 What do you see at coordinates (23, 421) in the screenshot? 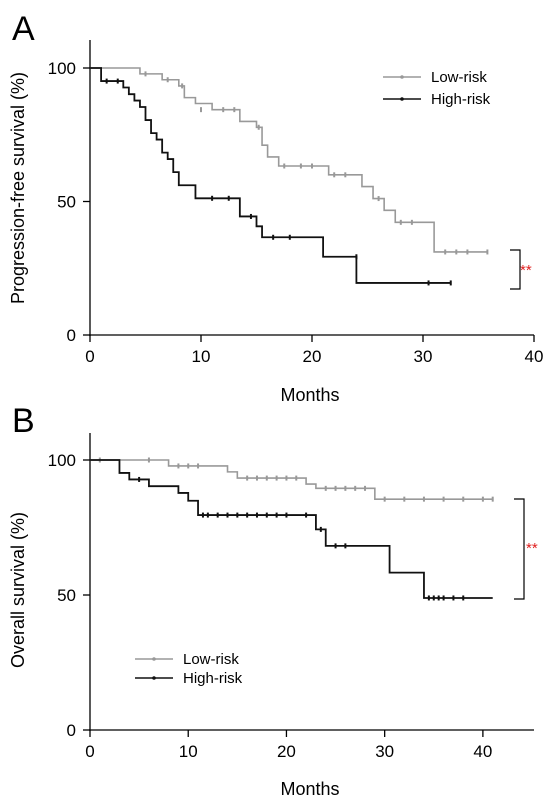
I see `panel-letter: B` at bounding box center [23, 421].